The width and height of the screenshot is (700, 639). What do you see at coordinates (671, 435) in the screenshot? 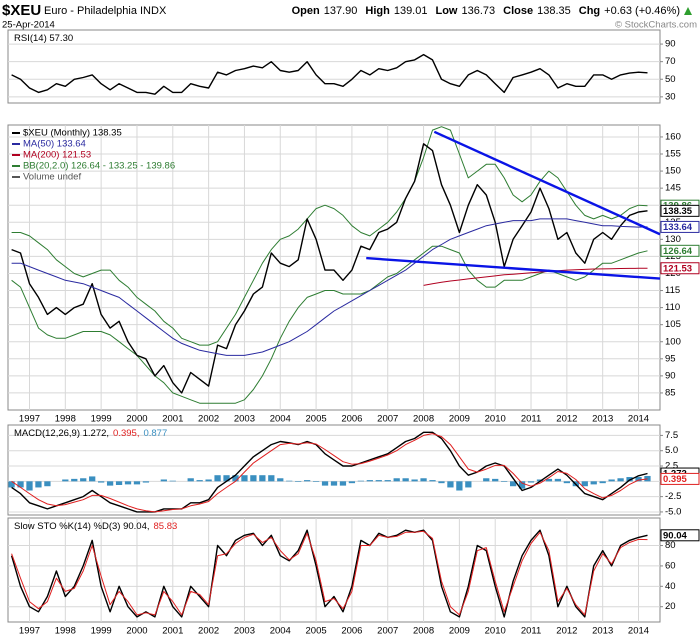
I see `y-tick-label: 7.5` at bounding box center [671, 435].